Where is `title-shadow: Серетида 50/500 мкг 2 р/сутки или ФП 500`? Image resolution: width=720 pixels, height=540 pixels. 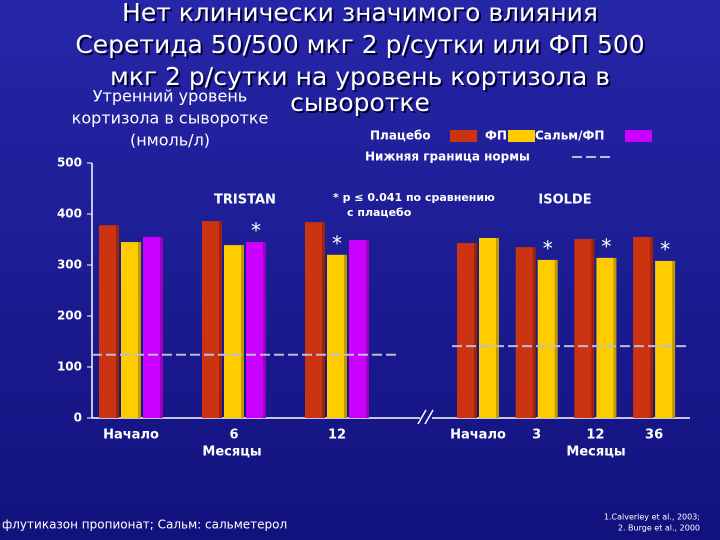
title-shadow: Серетида 50/500 мкг 2 р/сутки или ФП 500 is located at coordinates (361, 46).